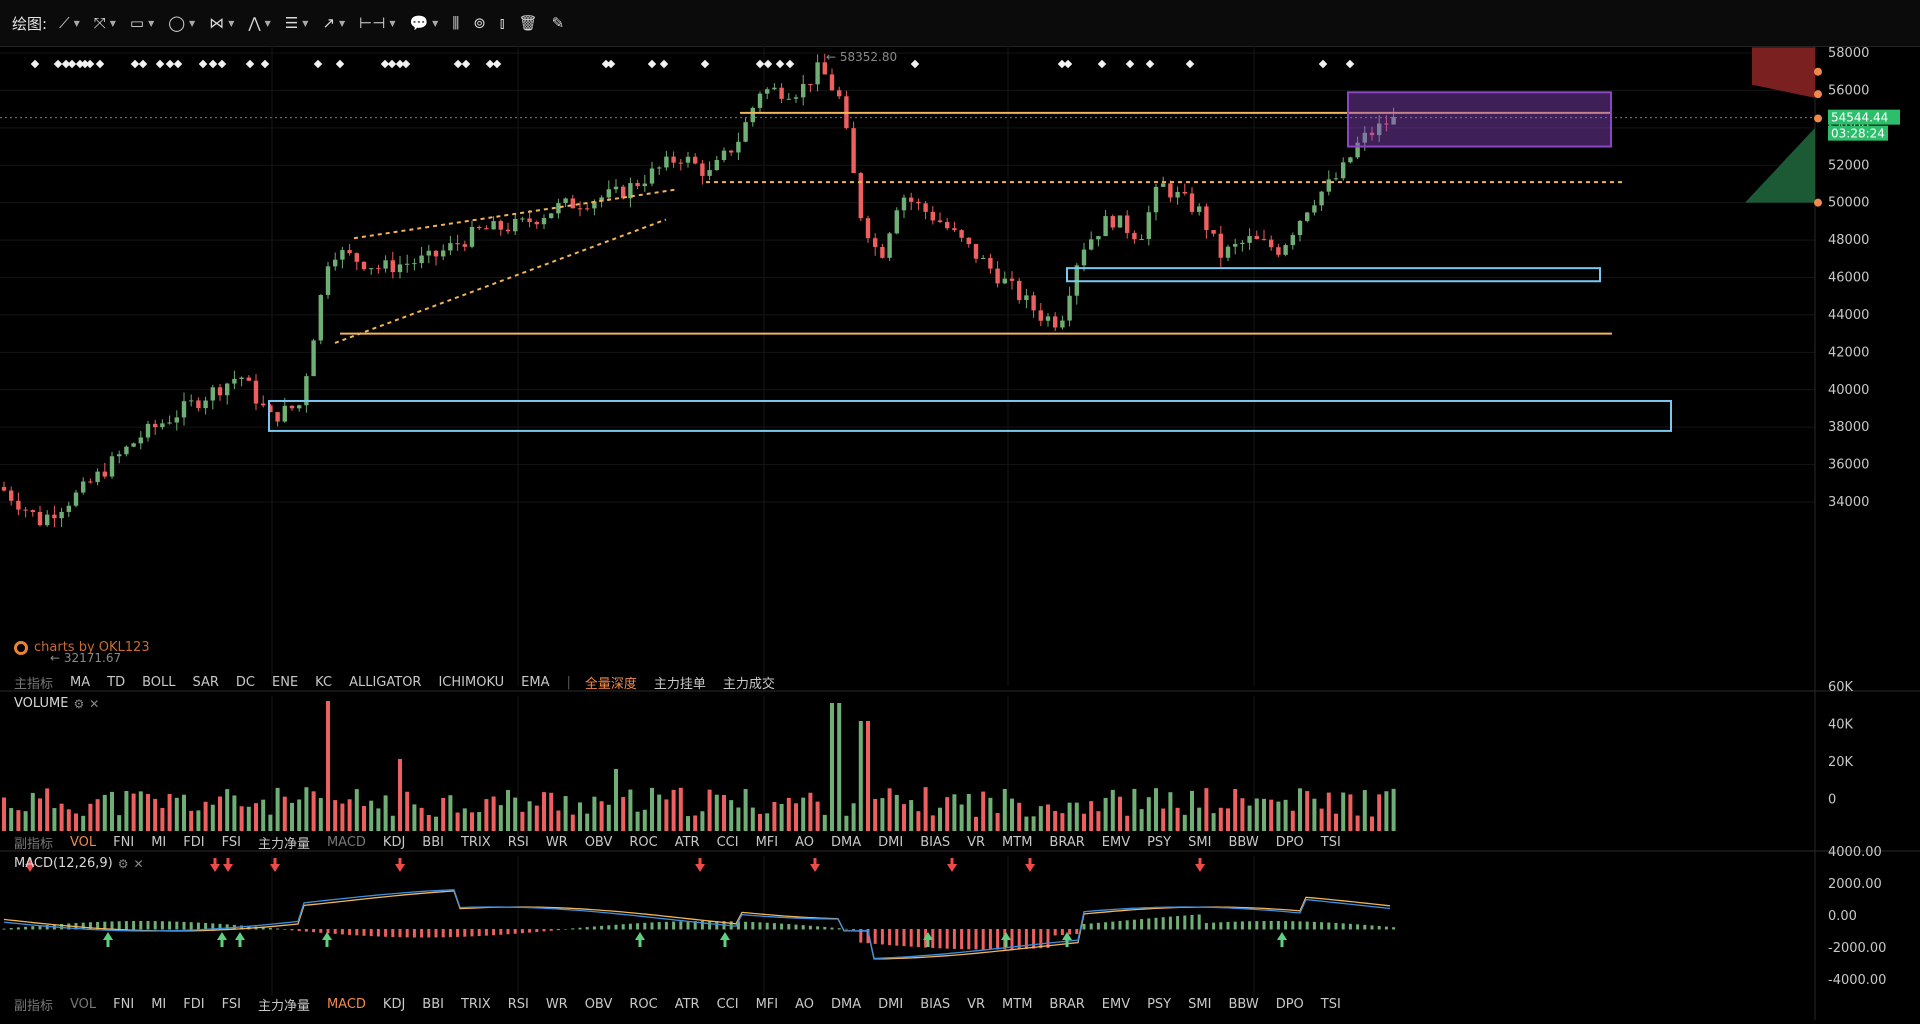  I want to click on depth-option: 主力成交, so click(748, 684).